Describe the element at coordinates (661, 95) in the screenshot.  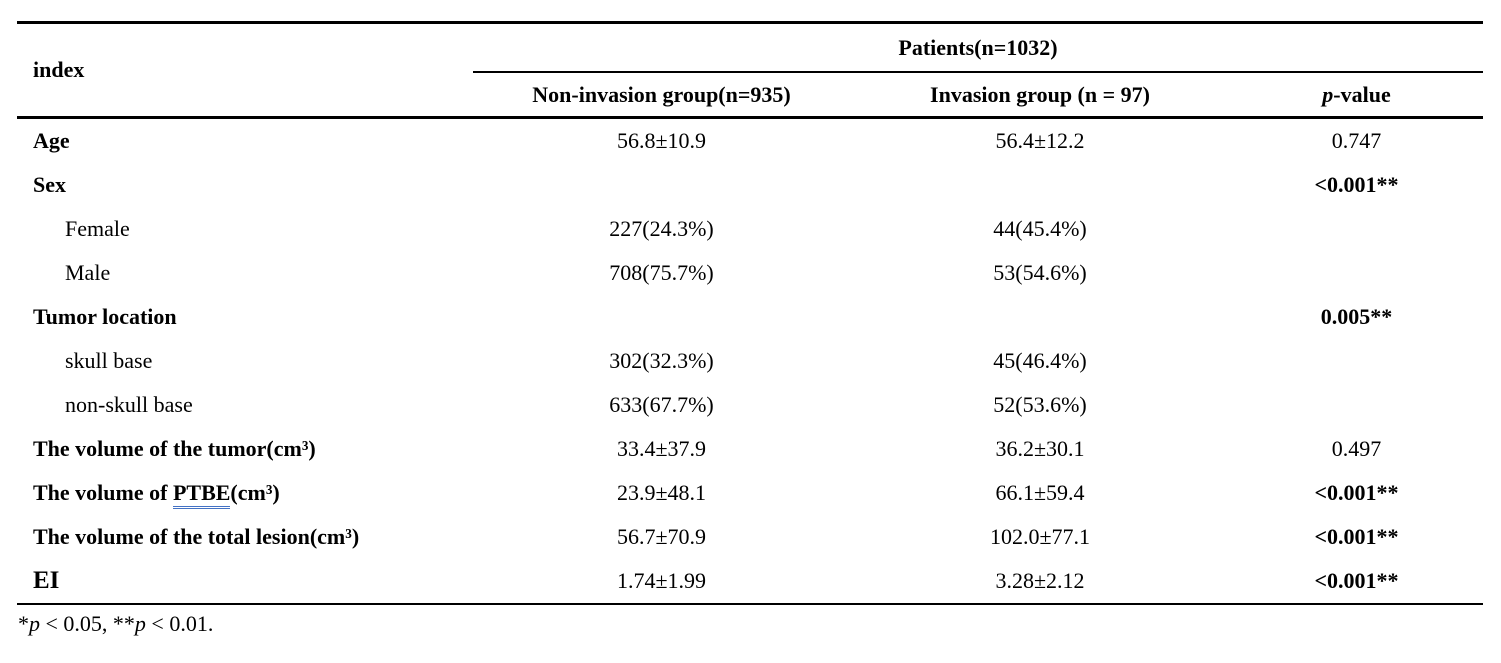
I see `column-header-non-invasion: Non-invasion group(n=935)` at that location.